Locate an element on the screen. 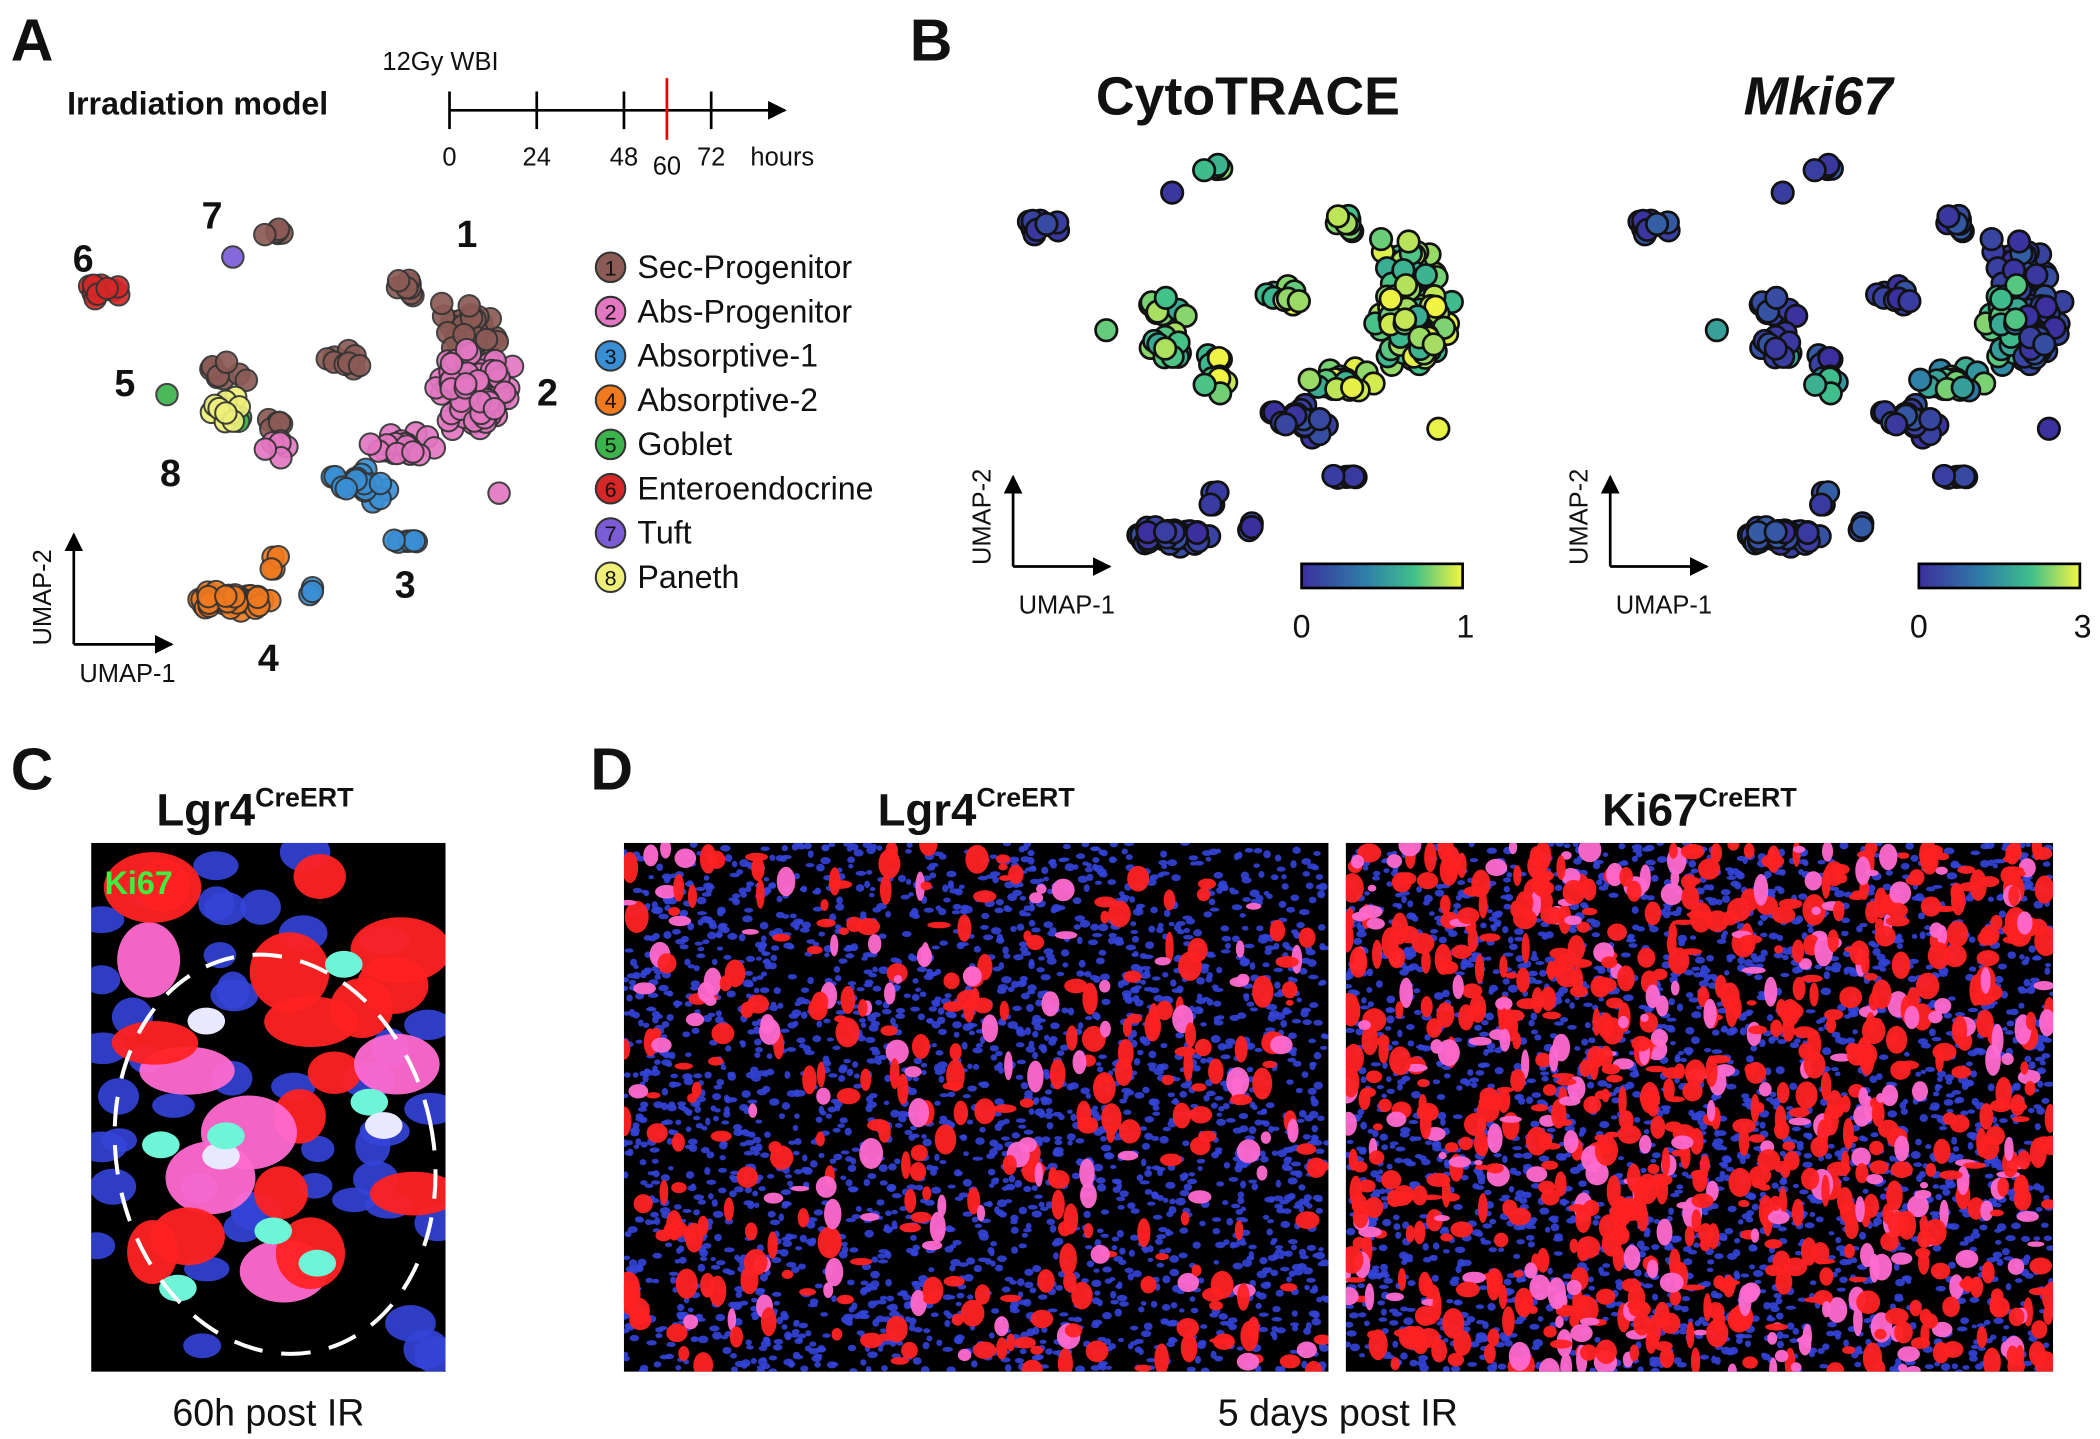 This screenshot has height=1439, width=2100. legend-label: Enteroendocrine is located at coordinates (755, 488).